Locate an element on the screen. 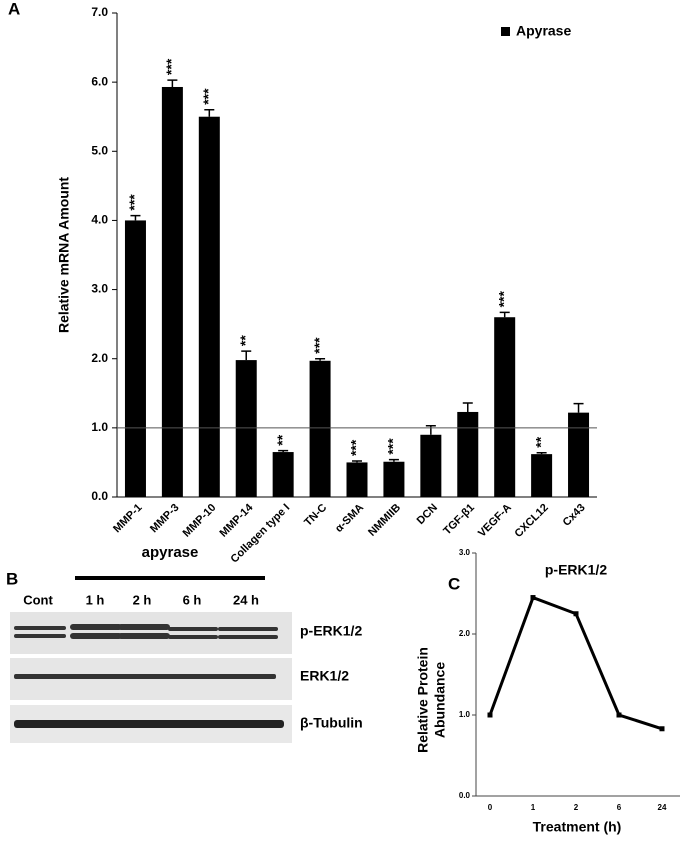 The image size is (685, 843). y-axis-label: Relative Protein is located at coordinates (423, 700).